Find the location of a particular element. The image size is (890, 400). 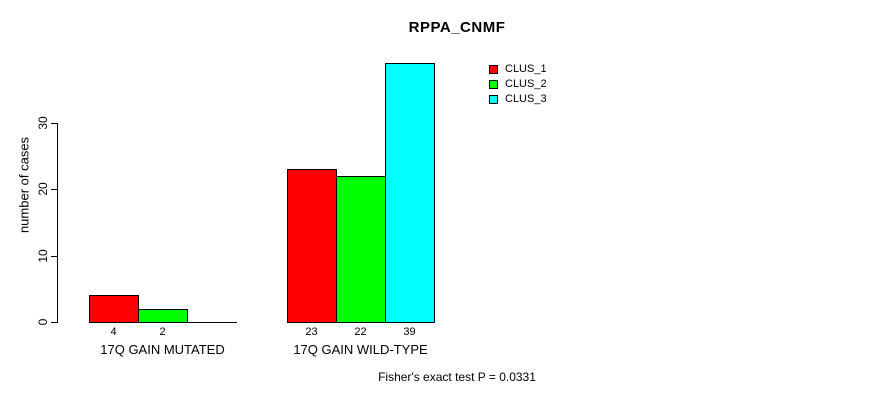

bar-value-label: 23 is located at coordinates (311, 332).